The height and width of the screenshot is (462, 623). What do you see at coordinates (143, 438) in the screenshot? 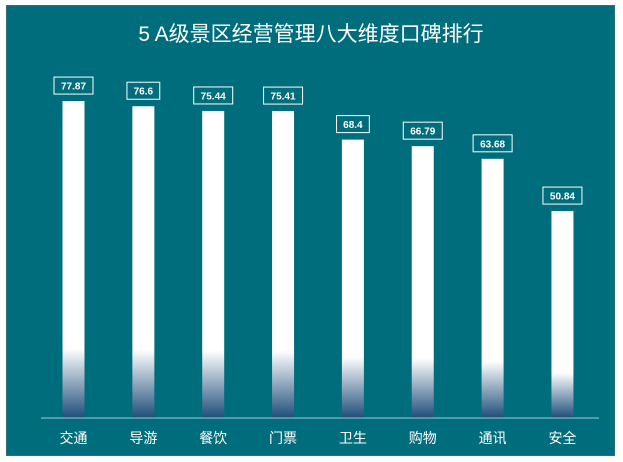
I see `category-label-2: 导游` at bounding box center [143, 438].